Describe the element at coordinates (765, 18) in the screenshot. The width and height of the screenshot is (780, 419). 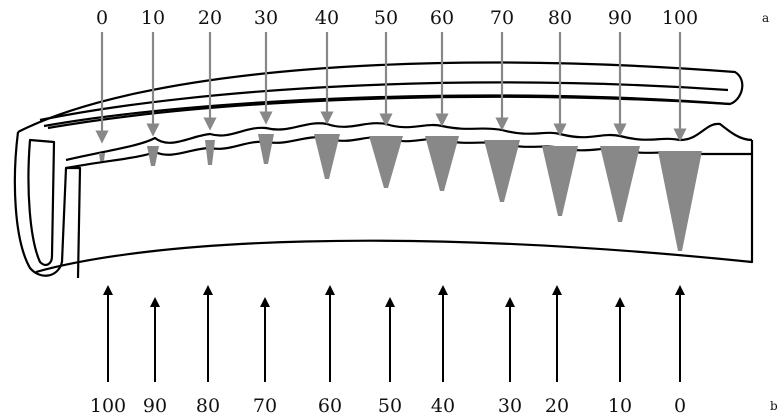
I see `side-label-a: a` at that location.